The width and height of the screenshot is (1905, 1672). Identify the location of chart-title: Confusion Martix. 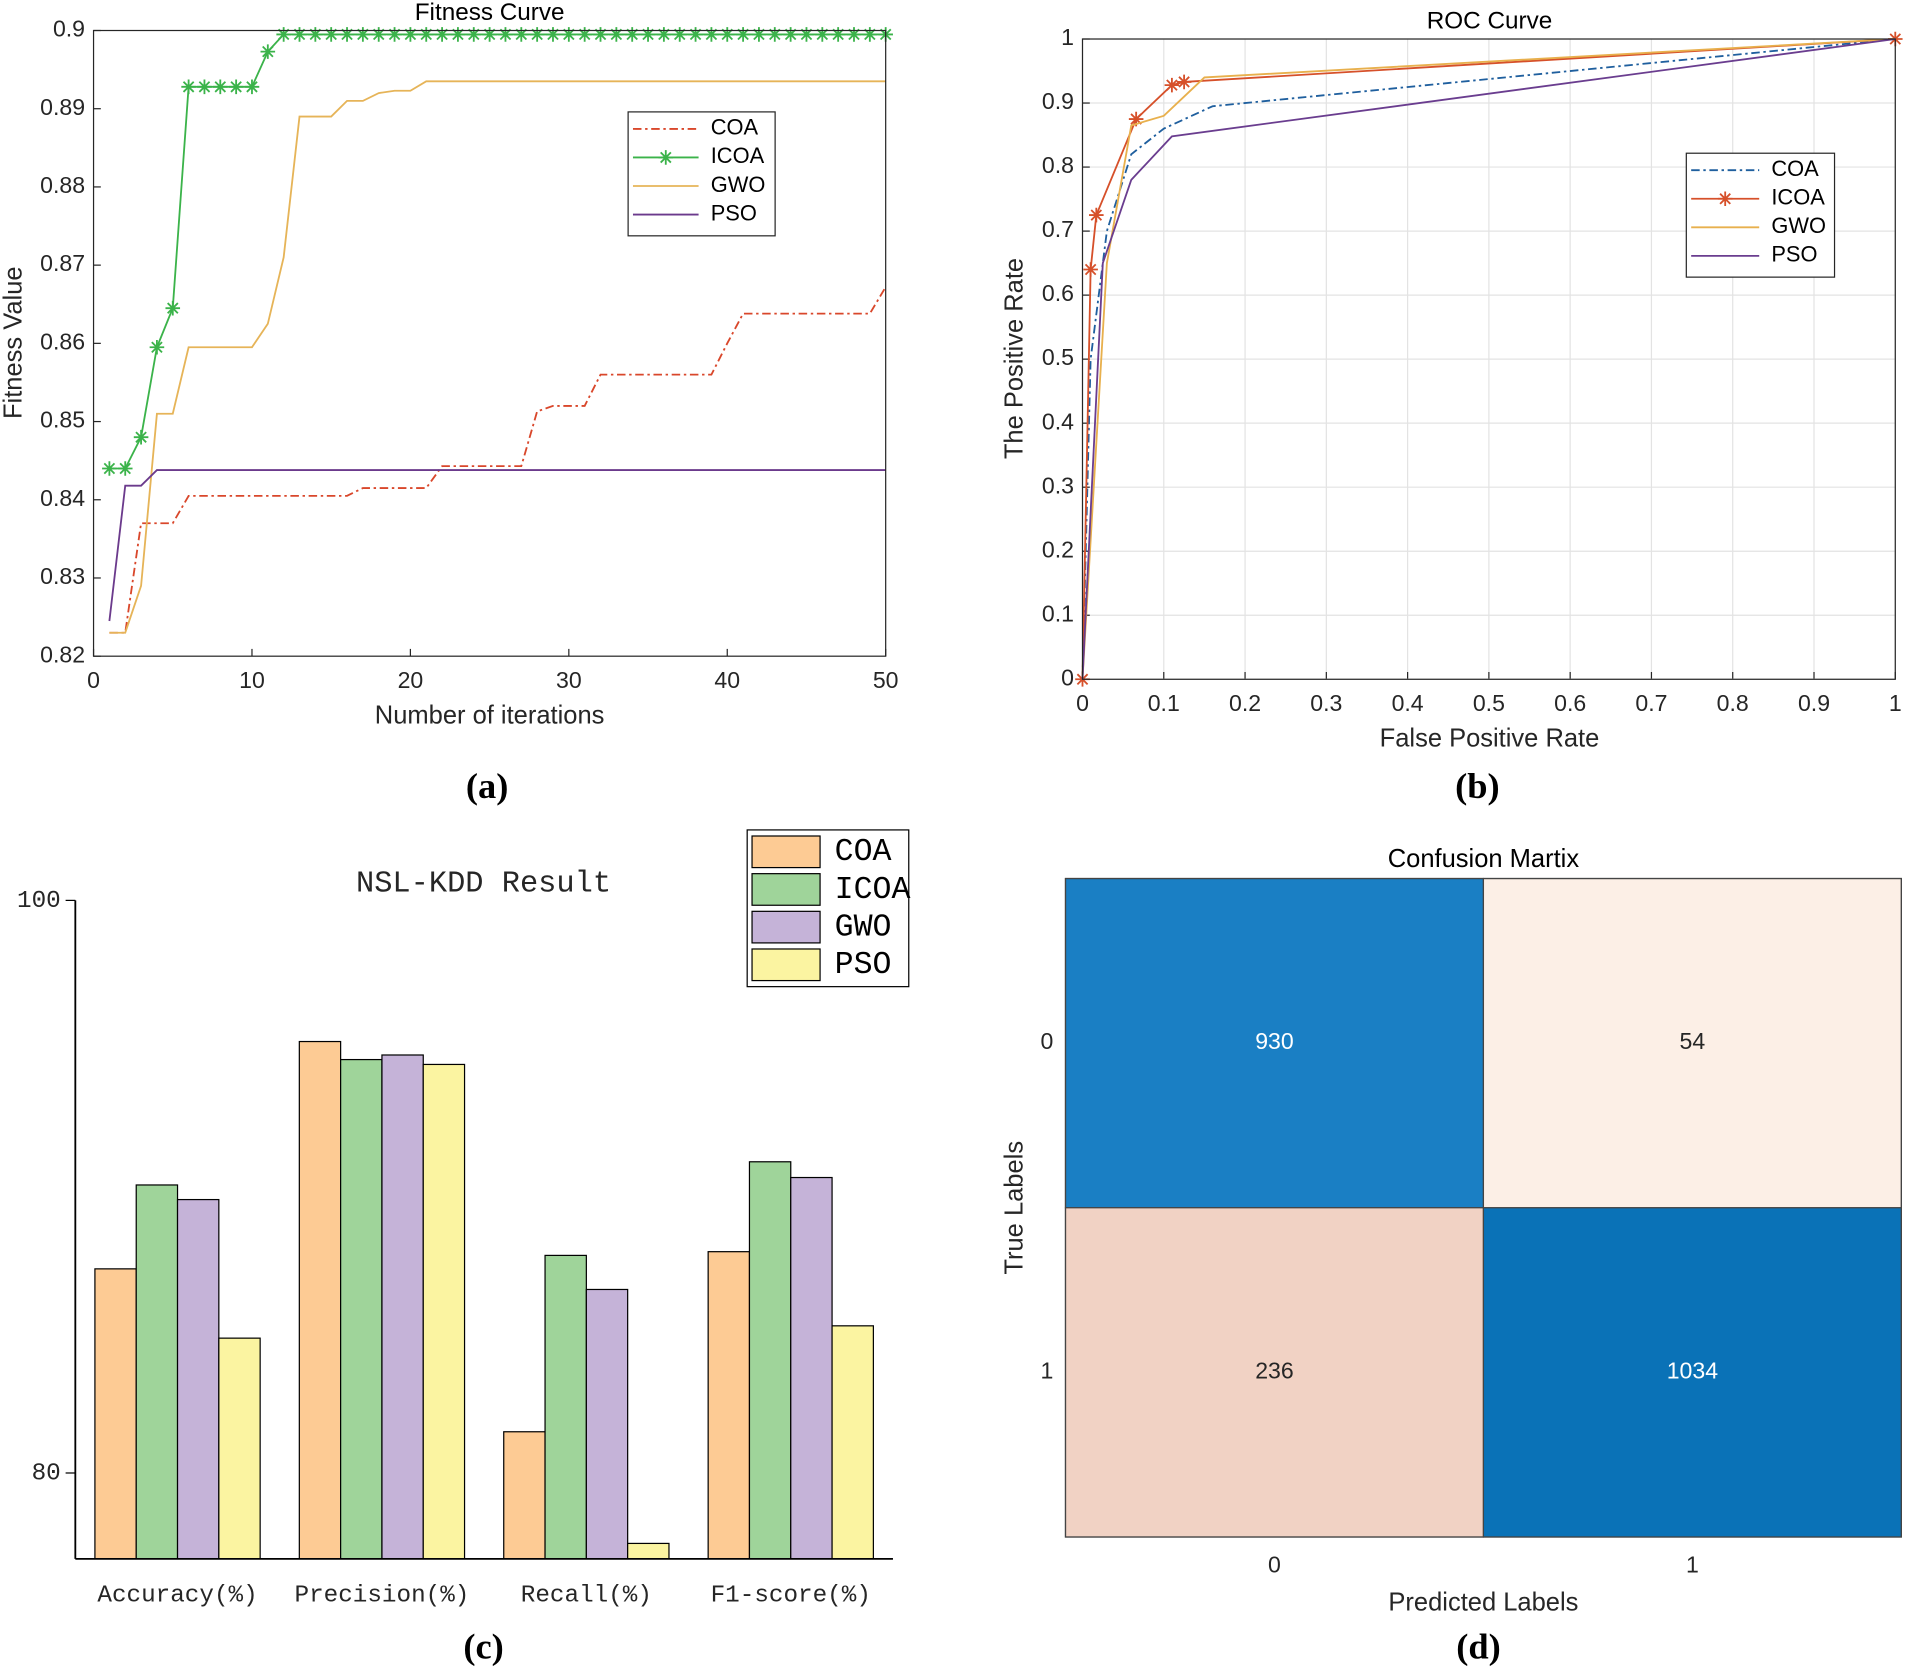
(1484, 859).